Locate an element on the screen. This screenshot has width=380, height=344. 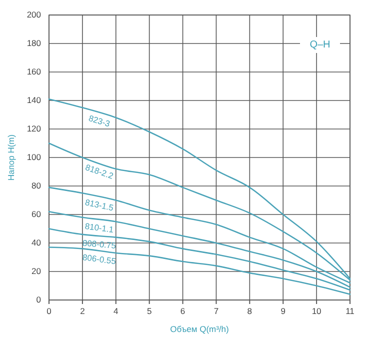
x-tick-label: 5 is located at coordinates (149, 311).